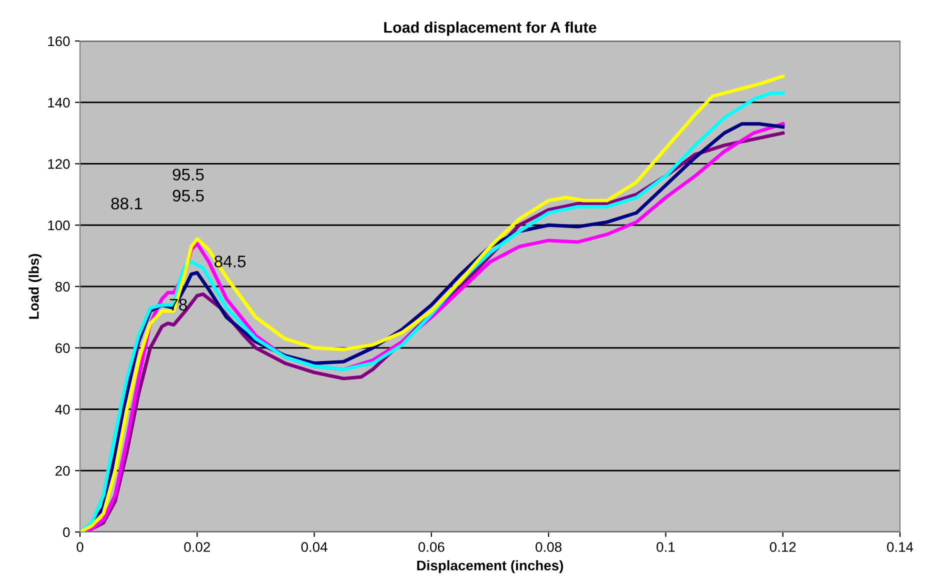  I want to click on x-axis-title: Displacement (inches), so click(490, 567).